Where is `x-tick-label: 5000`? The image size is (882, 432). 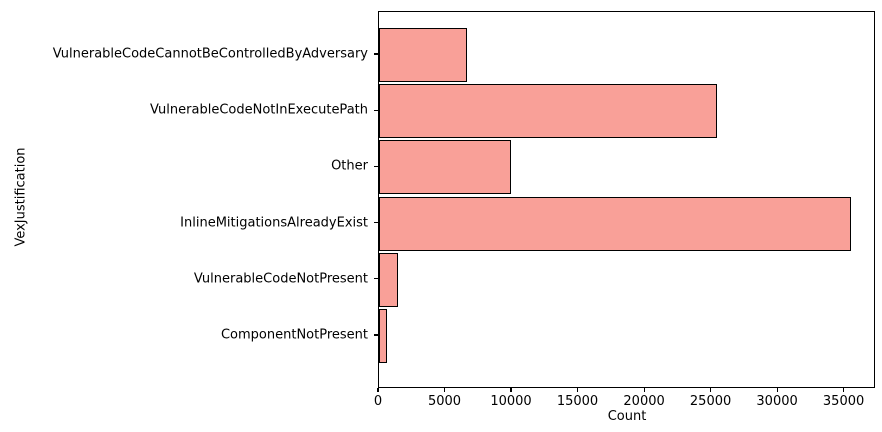 x-tick-label: 5000 is located at coordinates (444, 401).